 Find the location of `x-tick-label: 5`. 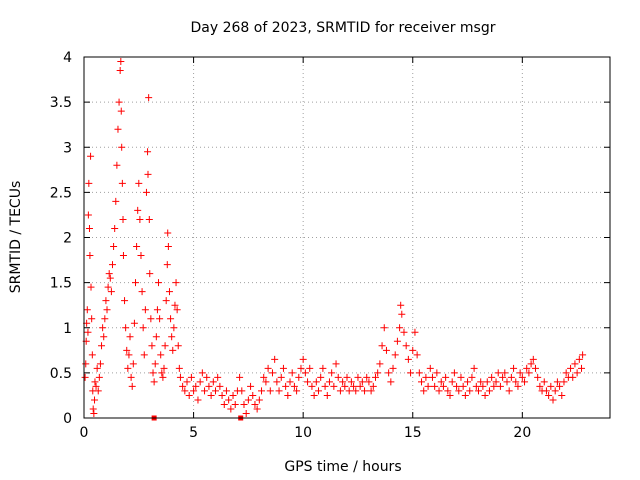

x-tick-label: 5 is located at coordinates (193, 433).